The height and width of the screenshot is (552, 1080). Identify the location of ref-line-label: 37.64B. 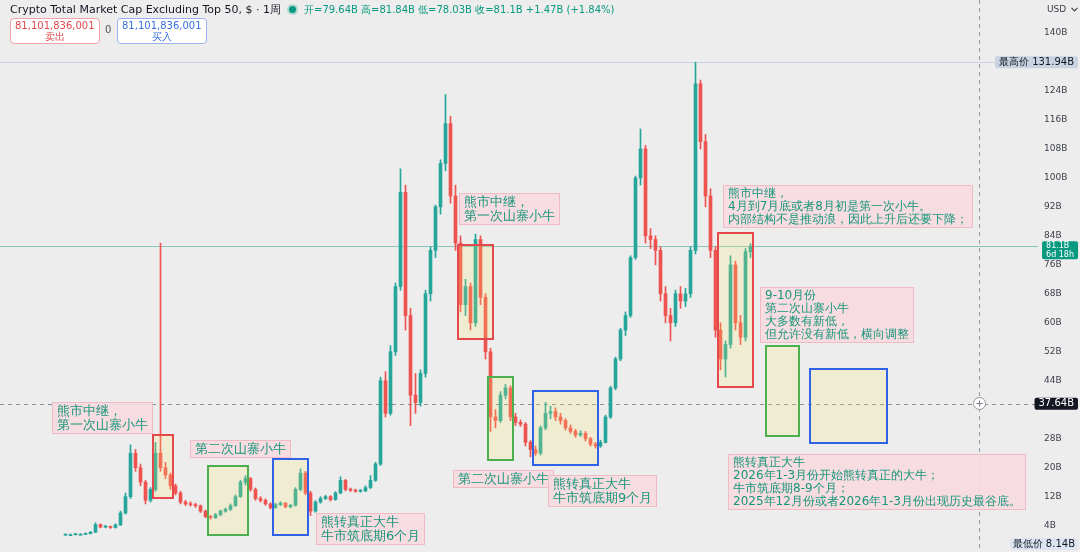
(1056, 403).